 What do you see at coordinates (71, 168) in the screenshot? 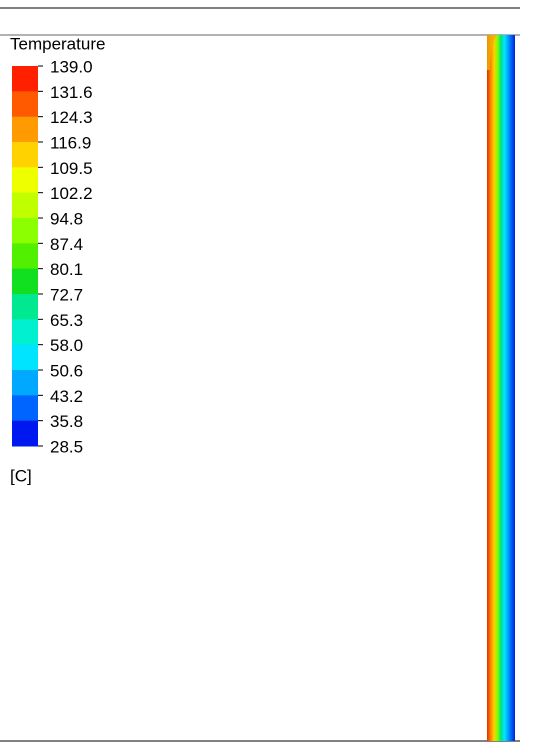
I see `tick-label: 109.5` at bounding box center [71, 168].